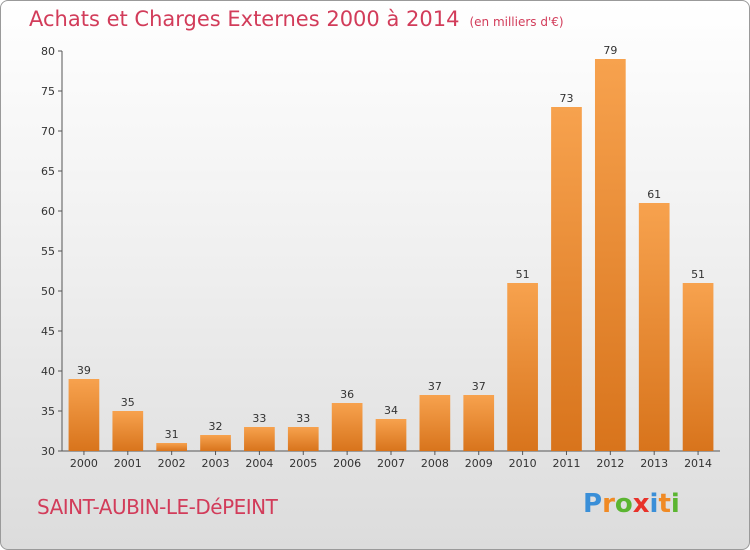 Image resolution: width=750 pixels, height=550 pixels. Describe the element at coordinates (259, 418) in the screenshot. I see `value-label-2004: 33` at that location.